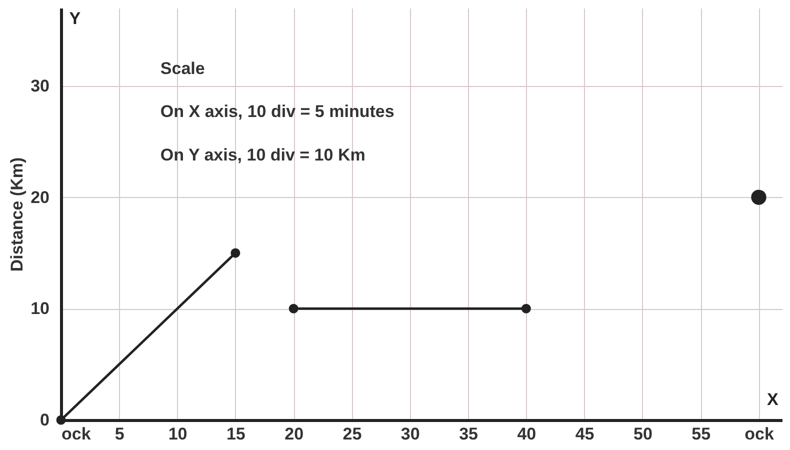 The height and width of the screenshot is (450, 790). I want to click on x-tick-label: 50, so click(642, 434).